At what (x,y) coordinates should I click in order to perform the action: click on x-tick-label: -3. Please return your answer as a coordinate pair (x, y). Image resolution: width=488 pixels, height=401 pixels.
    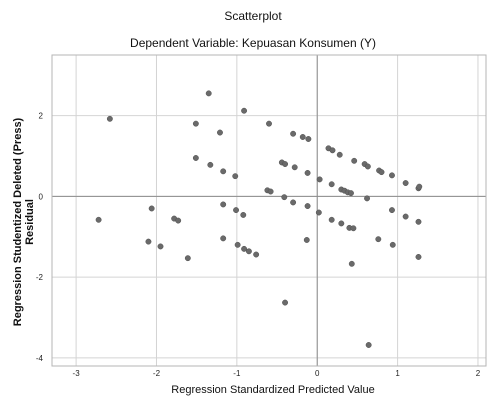
    Looking at the image, I should click on (77, 373).